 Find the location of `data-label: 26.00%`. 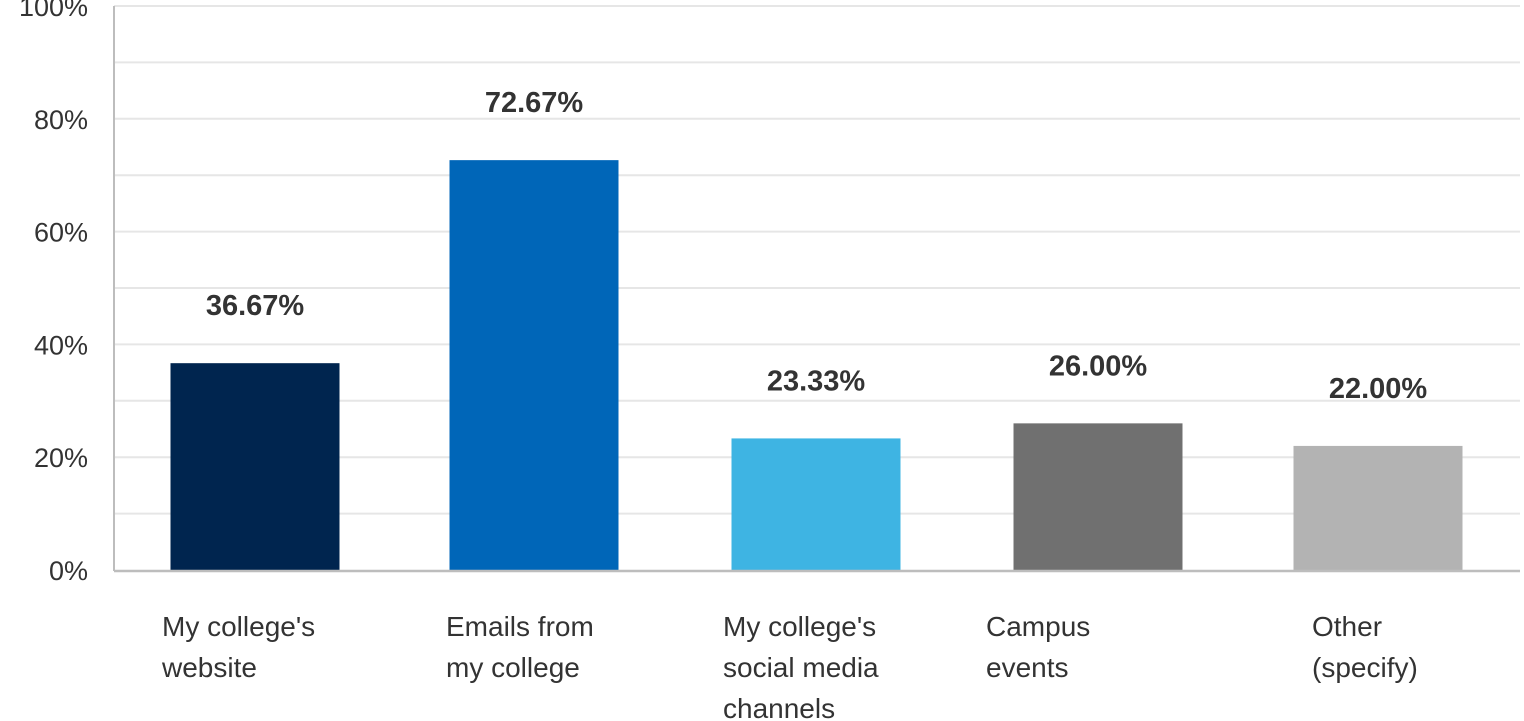

data-label: 26.00% is located at coordinates (1098, 366).